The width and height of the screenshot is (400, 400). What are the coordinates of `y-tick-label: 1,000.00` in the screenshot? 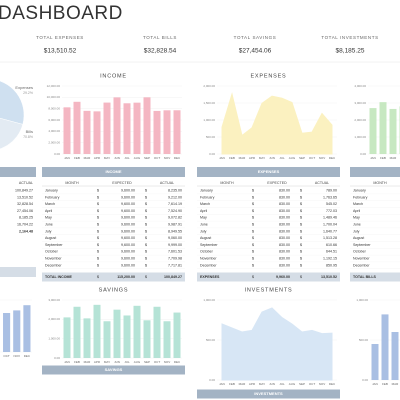 It's located at (209, 300).